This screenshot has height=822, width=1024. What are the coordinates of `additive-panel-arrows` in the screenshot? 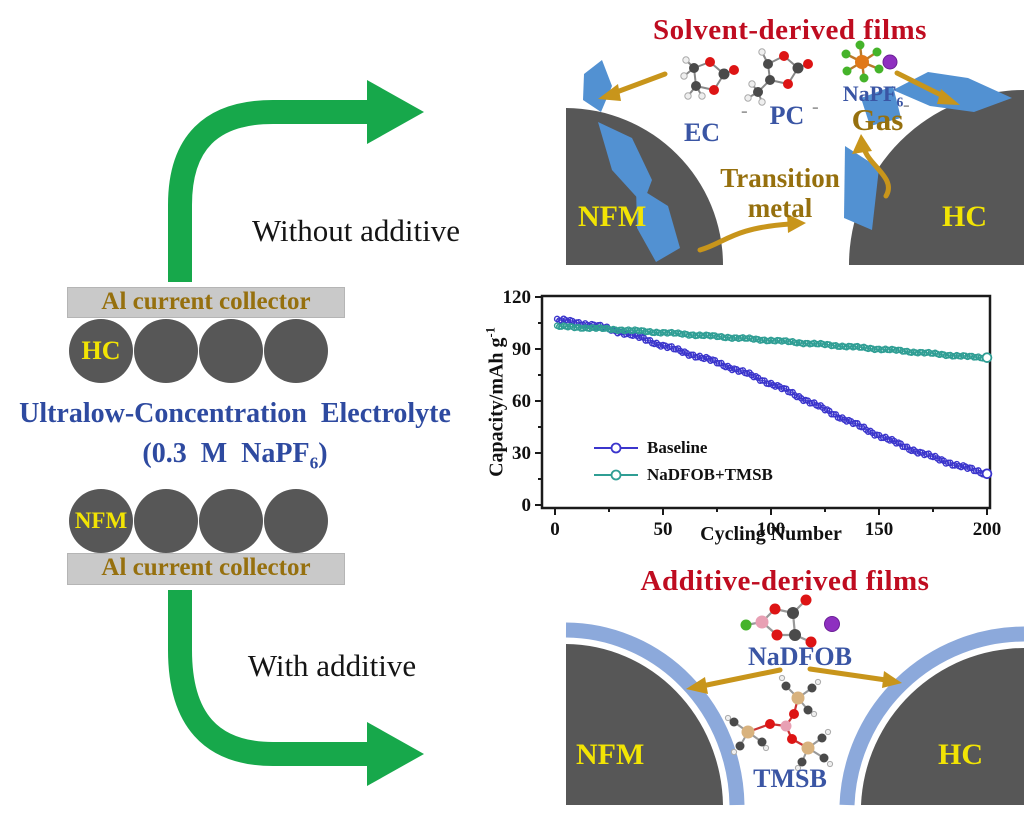 It's located at (794, 680).